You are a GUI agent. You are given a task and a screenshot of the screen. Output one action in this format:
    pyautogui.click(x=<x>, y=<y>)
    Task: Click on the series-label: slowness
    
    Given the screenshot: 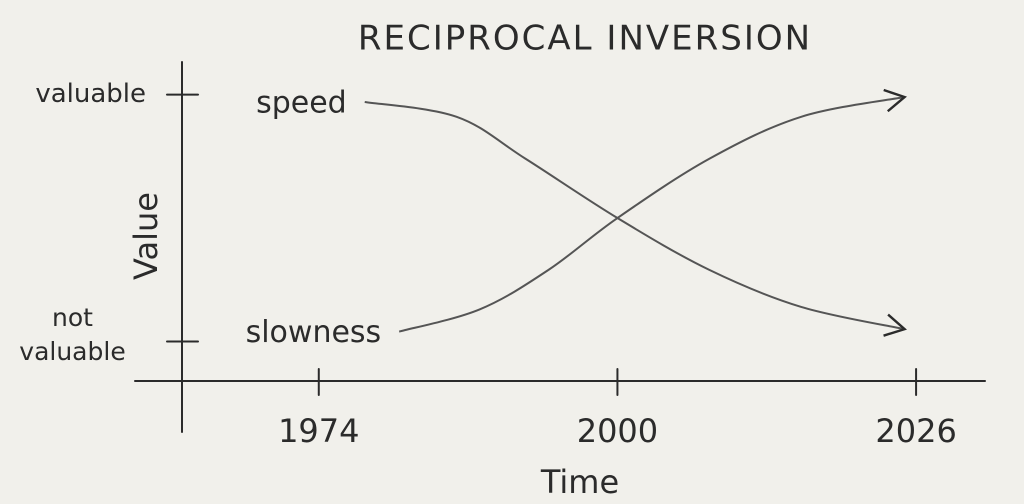 What is the action you would take?
    pyautogui.click(x=314, y=332)
    